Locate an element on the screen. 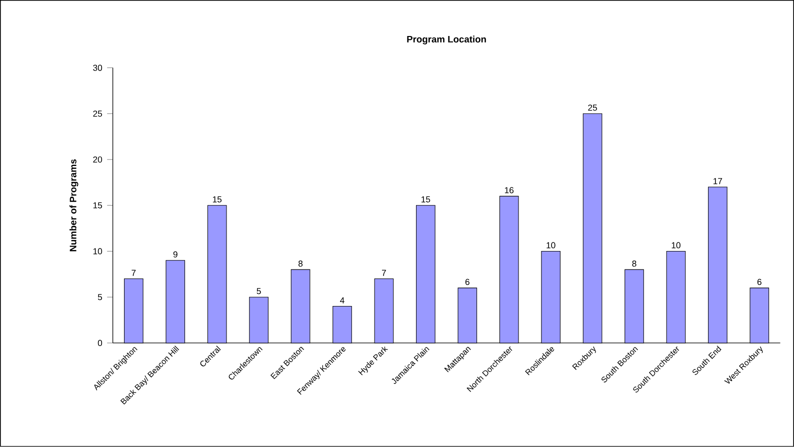 Image resolution: width=794 pixels, height=447 pixels. data-label: 5 is located at coordinates (258, 291).